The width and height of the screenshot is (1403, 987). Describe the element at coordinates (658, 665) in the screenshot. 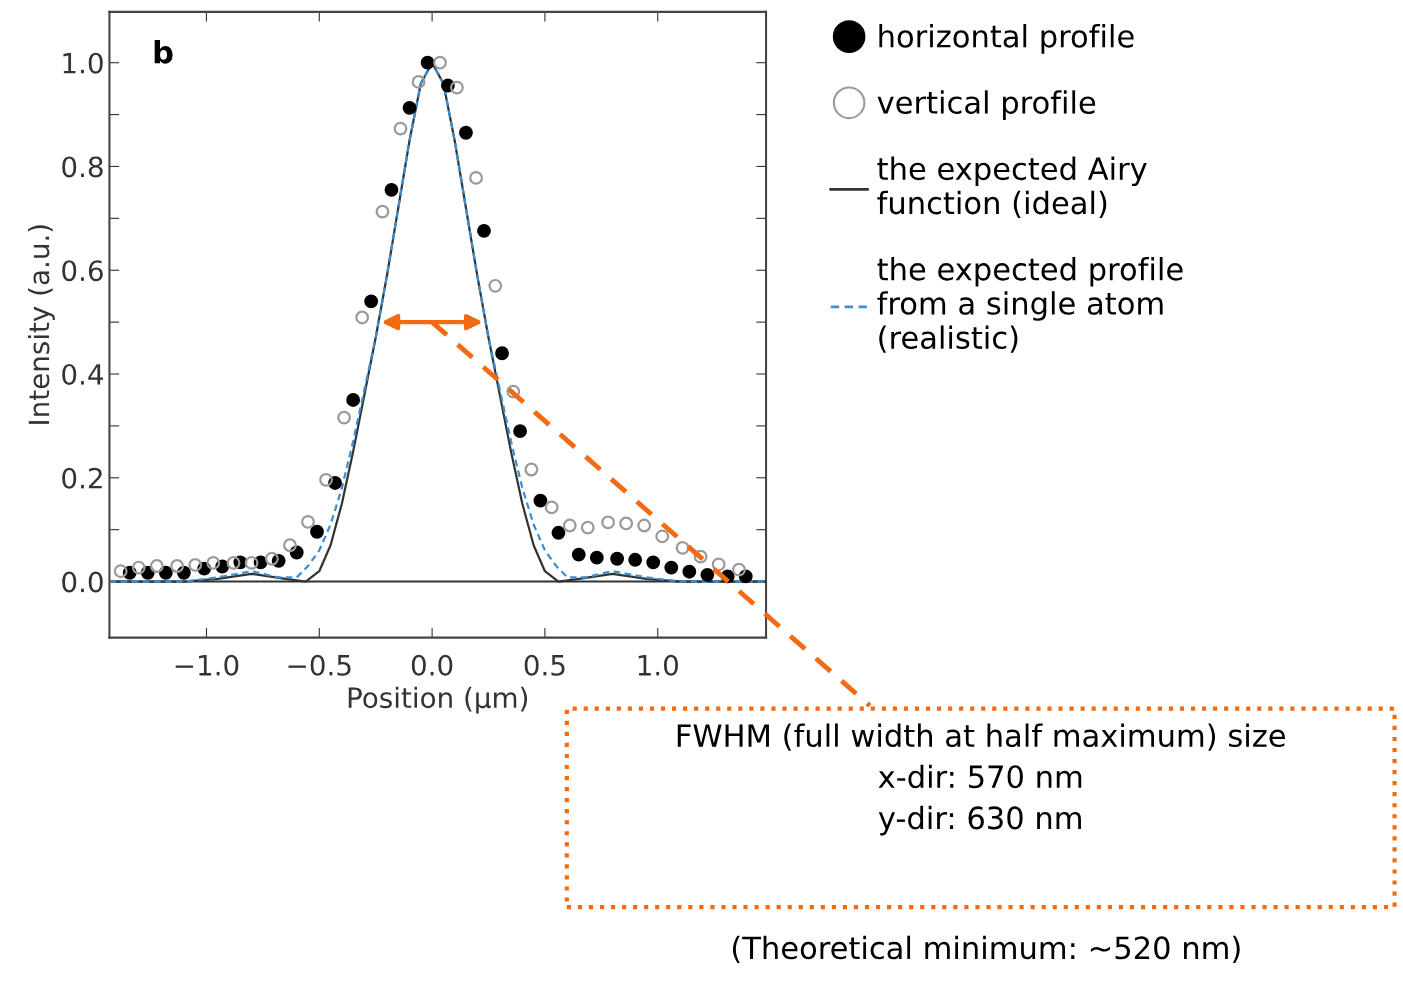

I see `x-tick-label: 1.0` at that location.